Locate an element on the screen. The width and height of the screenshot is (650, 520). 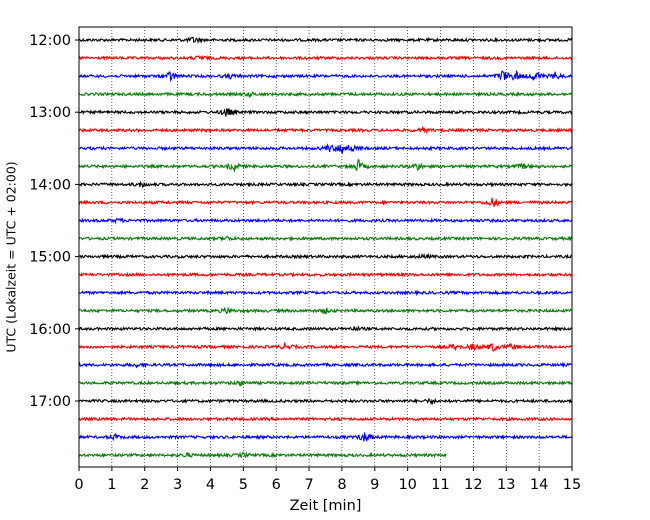
x-tick-label-4: 4 is located at coordinates (210, 485).